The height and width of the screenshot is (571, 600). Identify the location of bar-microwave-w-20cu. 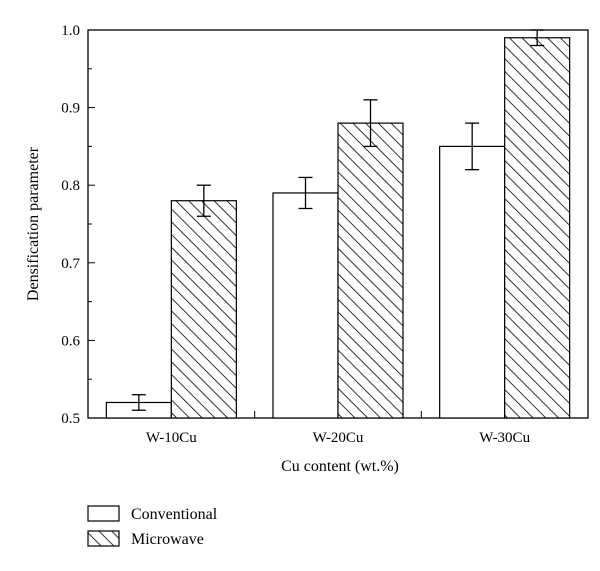
(370, 270).